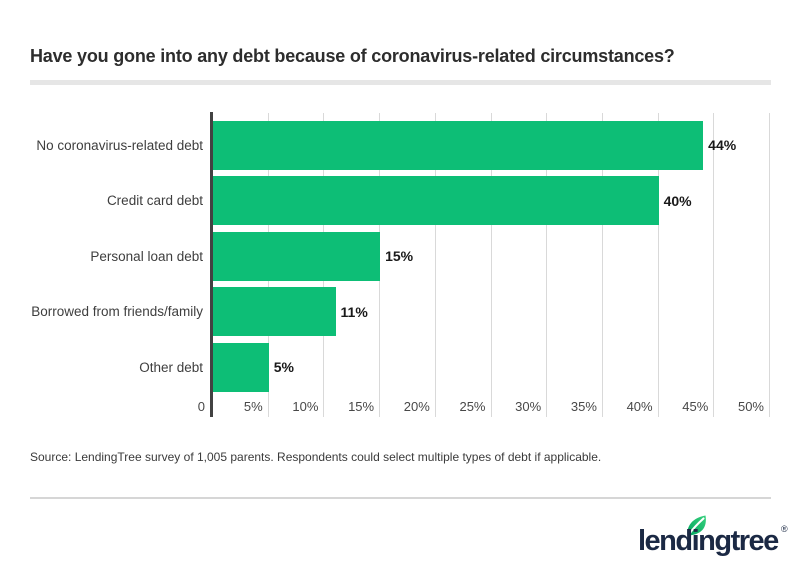  I want to click on y-axis-line, so click(211, 264).